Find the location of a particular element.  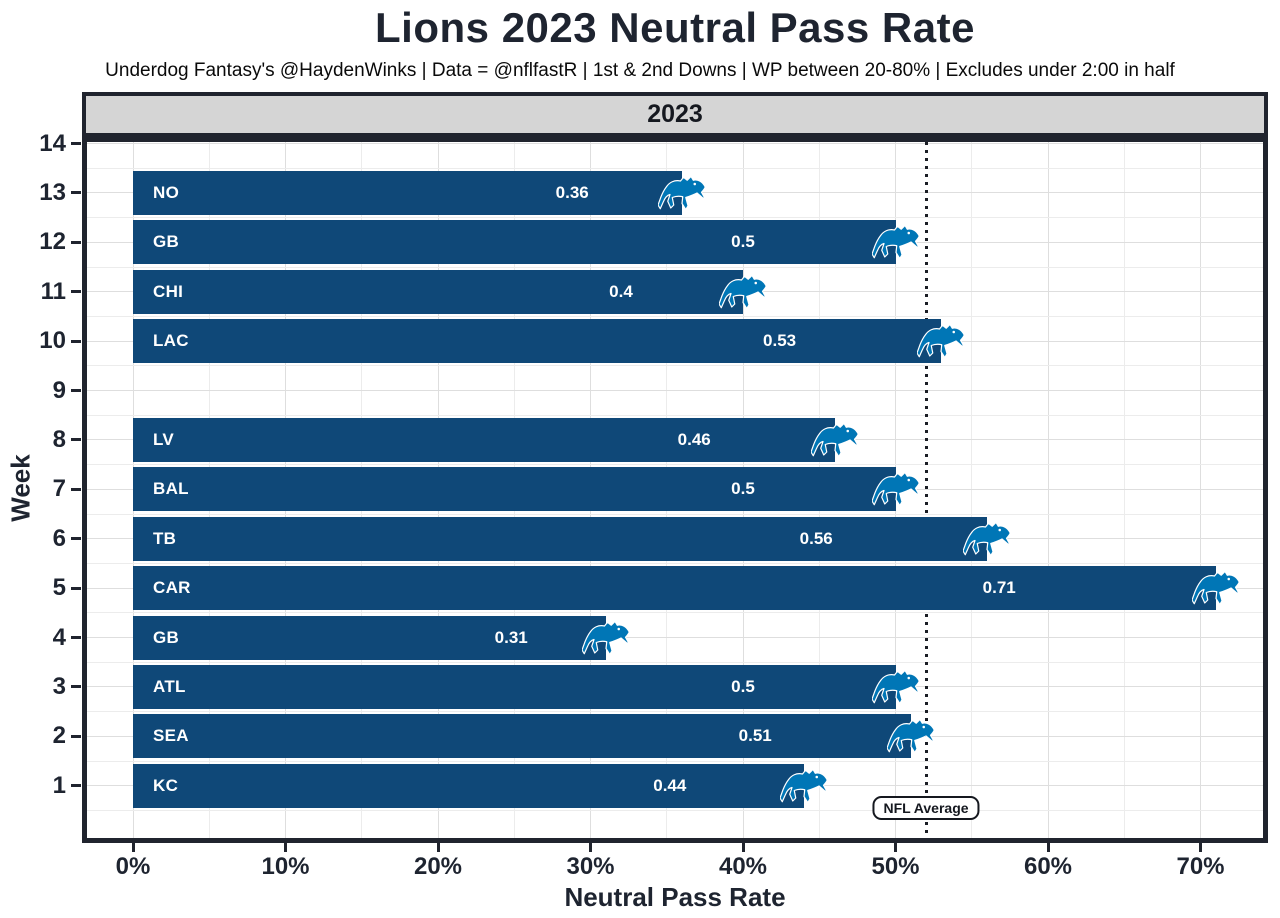

bar-value-label: 0.36 is located at coordinates (572, 192).